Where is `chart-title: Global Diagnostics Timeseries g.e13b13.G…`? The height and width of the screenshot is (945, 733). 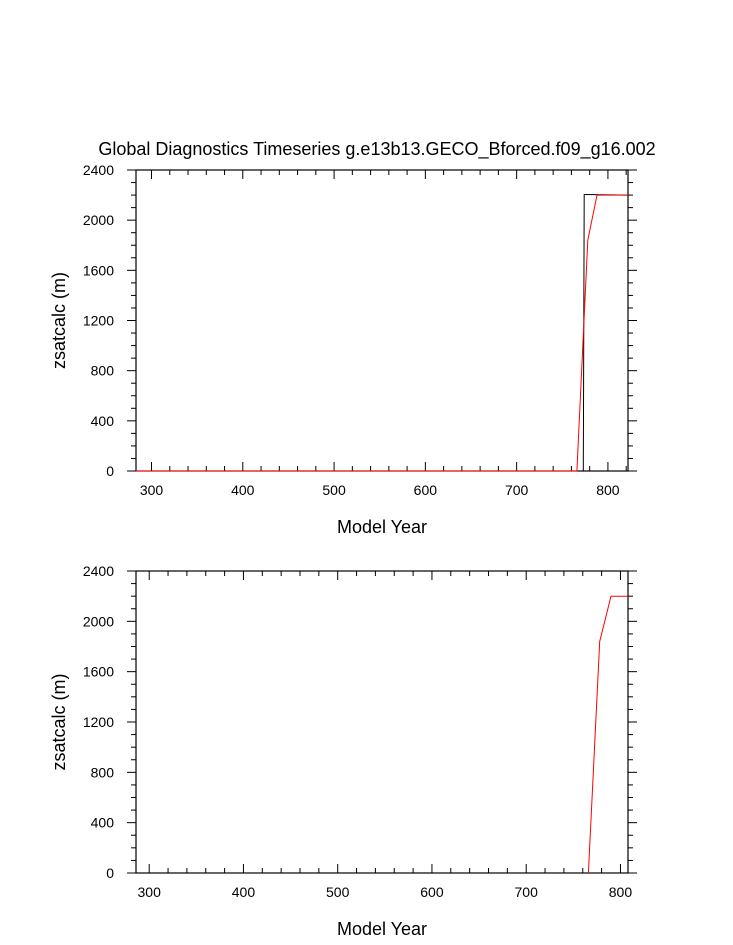 chart-title: Global Diagnostics Timeseries g.e13b13.G… is located at coordinates (376, 149).